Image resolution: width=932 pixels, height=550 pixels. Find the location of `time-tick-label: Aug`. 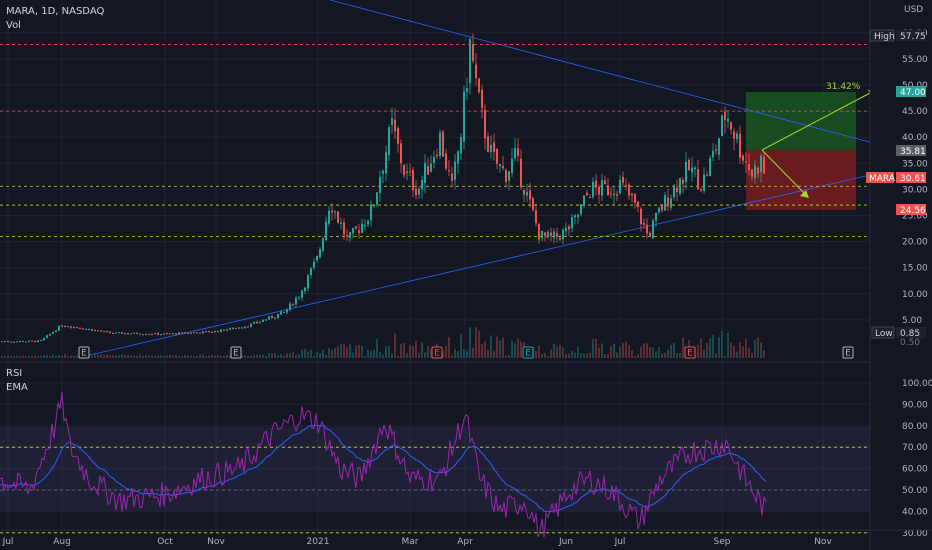

time-tick-label: Aug is located at coordinates (62, 542).